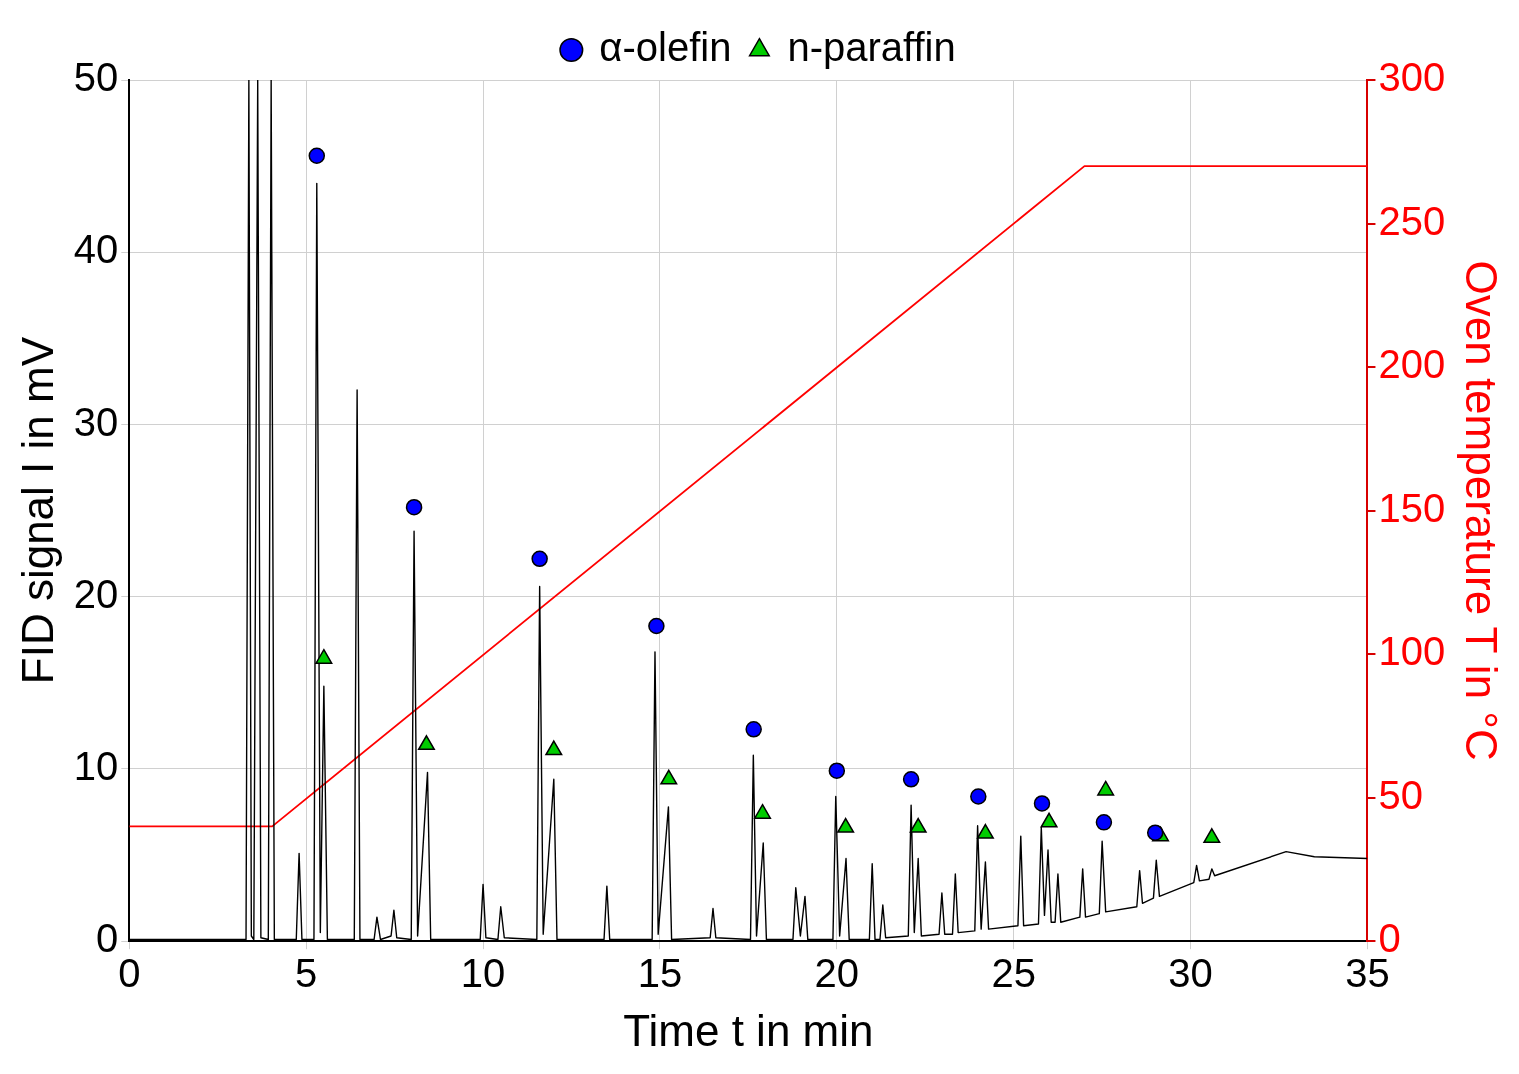 The width and height of the screenshot is (1519, 1074). I want to click on y2-tick-label: 200, so click(1412, 364).